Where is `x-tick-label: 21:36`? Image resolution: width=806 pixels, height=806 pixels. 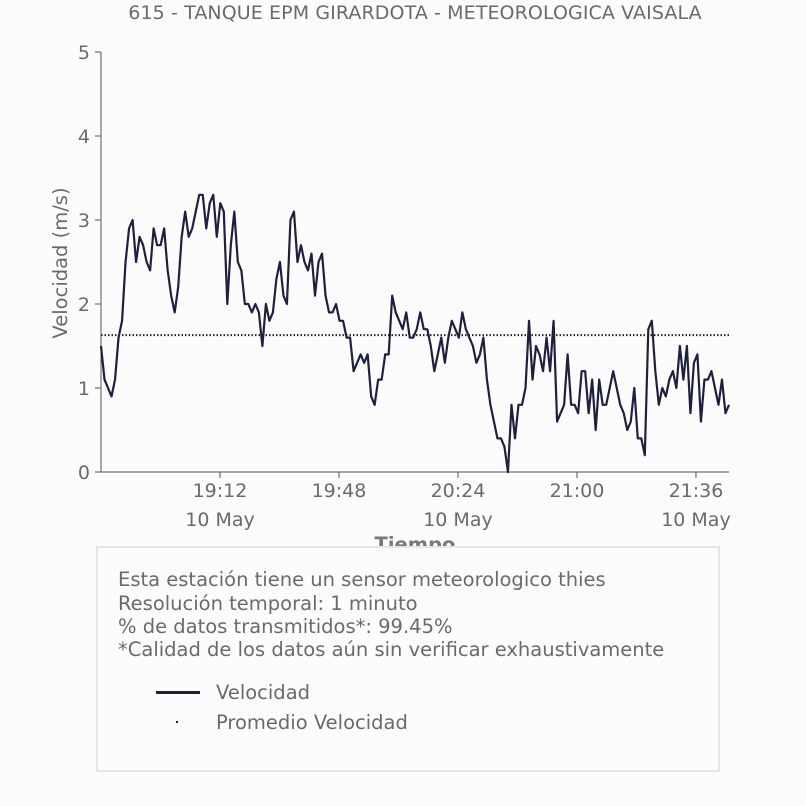 x-tick-label: 21:36 is located at coordinates (696, 491).